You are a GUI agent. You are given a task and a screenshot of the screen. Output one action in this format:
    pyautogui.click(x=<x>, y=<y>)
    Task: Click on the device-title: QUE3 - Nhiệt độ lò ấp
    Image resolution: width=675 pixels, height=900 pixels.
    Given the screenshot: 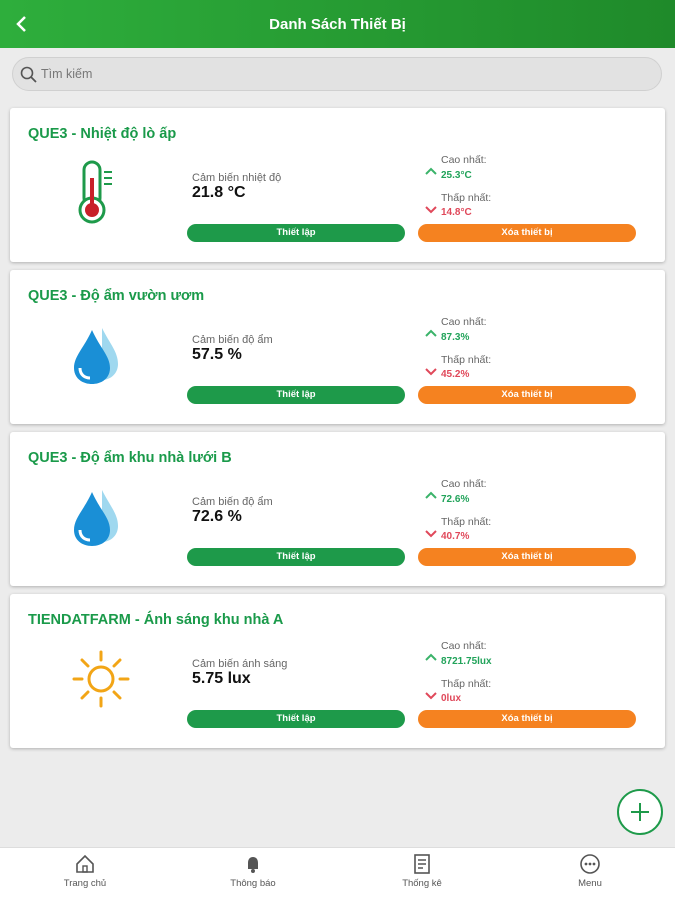 What is the action you would take?
    pyautogui.click(x=102, y=134)
    